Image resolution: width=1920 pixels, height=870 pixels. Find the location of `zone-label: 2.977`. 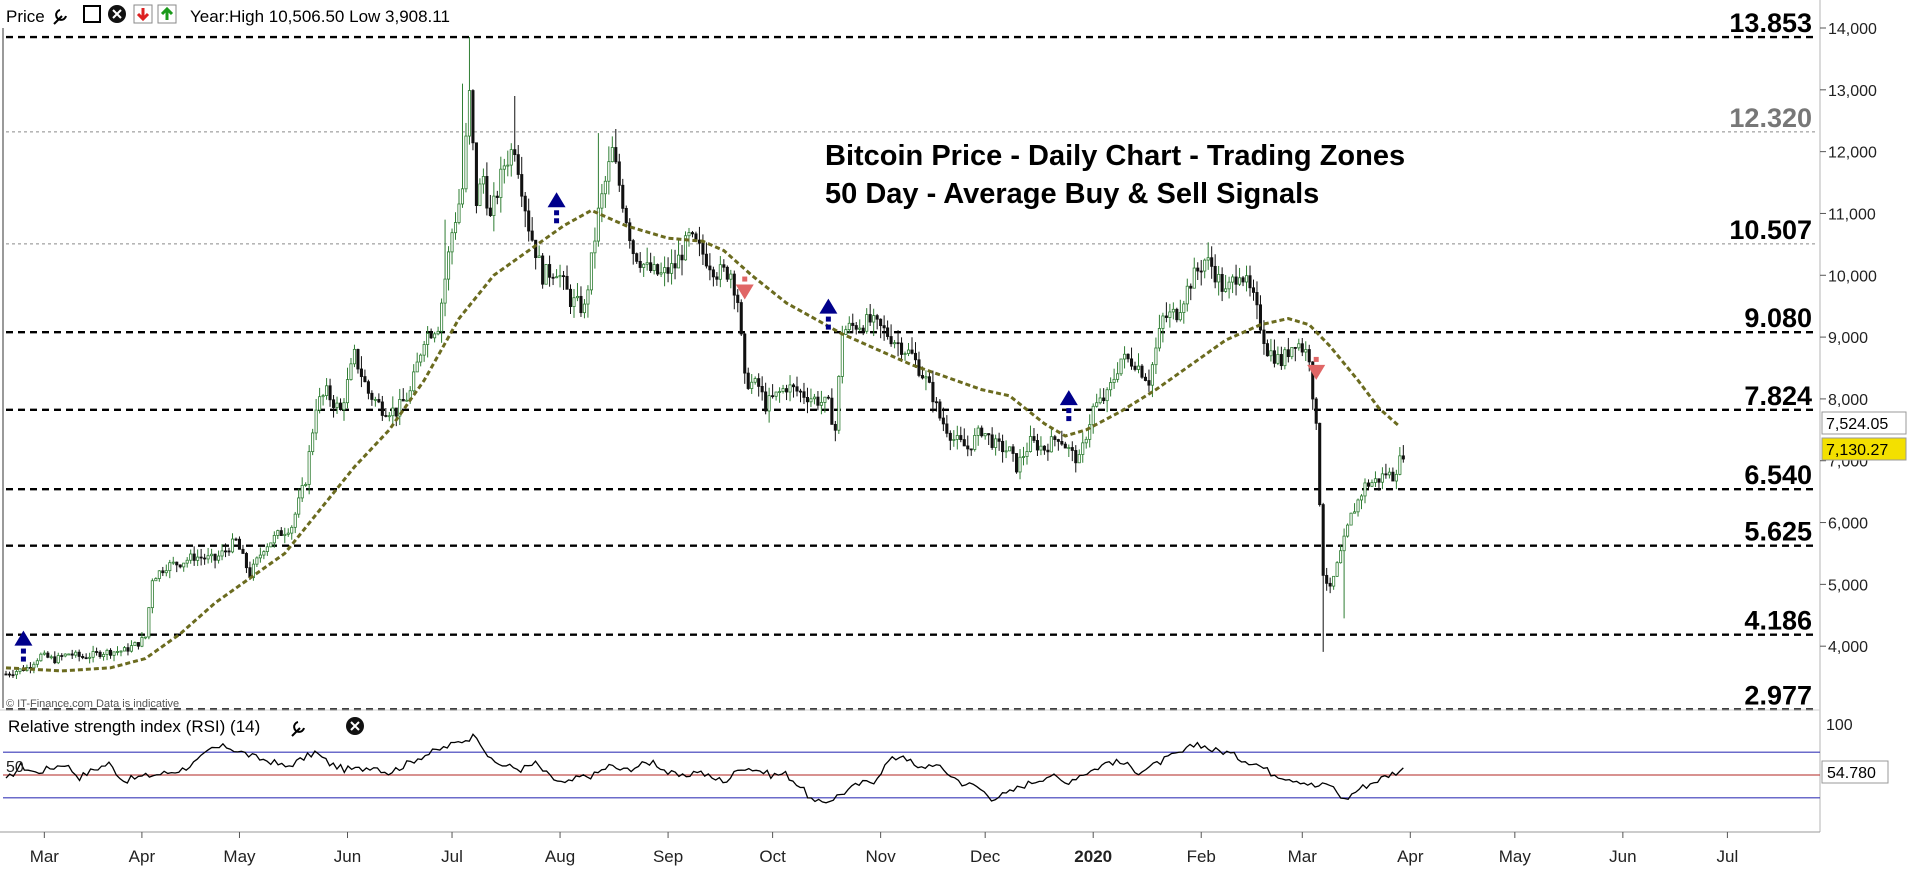

zone-label: 2.977 is located at coordinates (1778, 695).